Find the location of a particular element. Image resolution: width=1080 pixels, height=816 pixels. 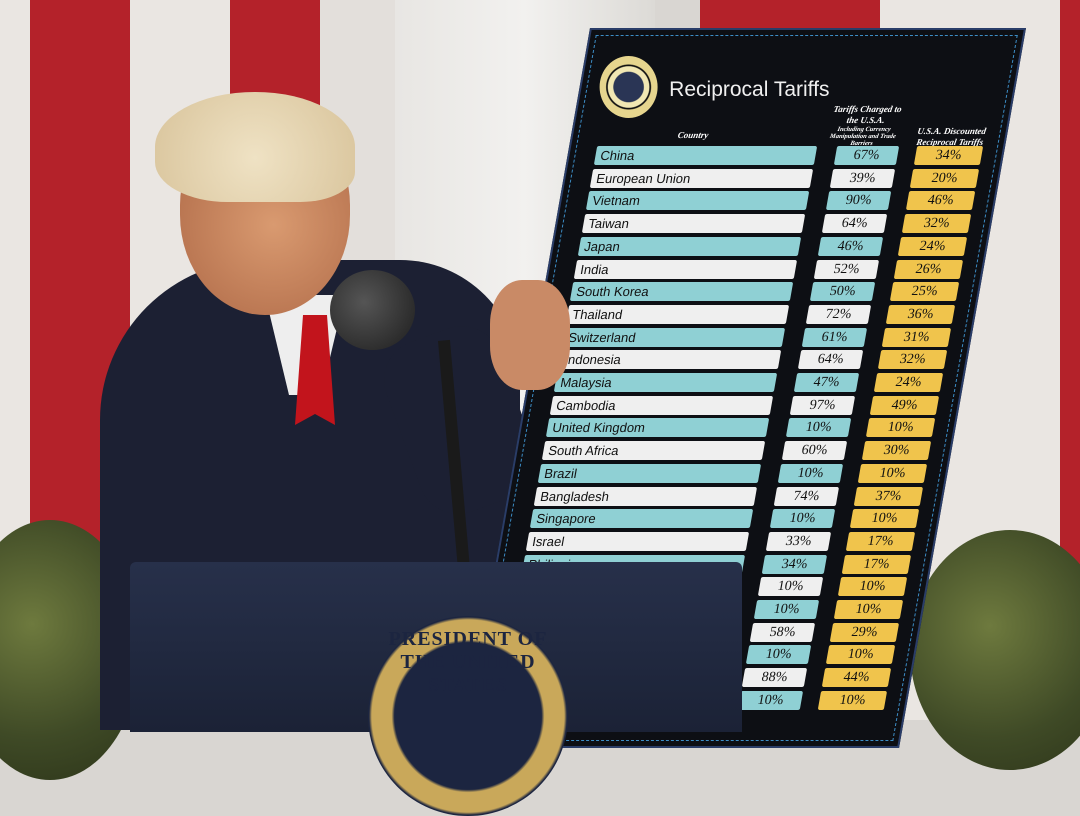

charged-cell: 60% is located at coordinates (814, 451).